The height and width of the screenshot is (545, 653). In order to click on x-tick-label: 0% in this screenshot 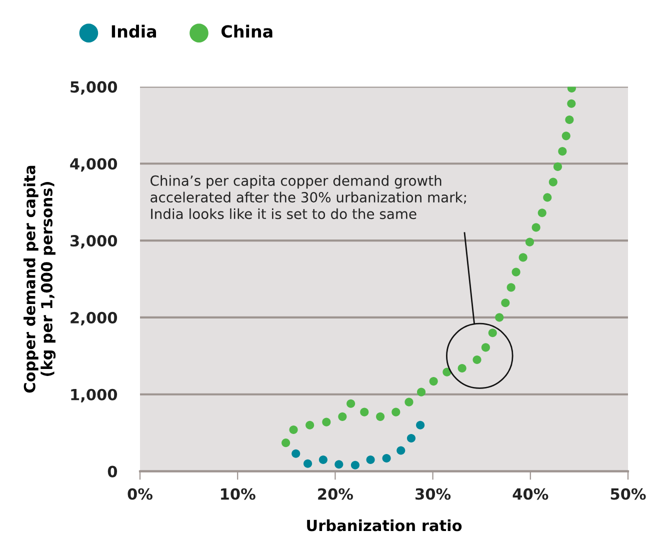, I will do `click(140, 494)`.